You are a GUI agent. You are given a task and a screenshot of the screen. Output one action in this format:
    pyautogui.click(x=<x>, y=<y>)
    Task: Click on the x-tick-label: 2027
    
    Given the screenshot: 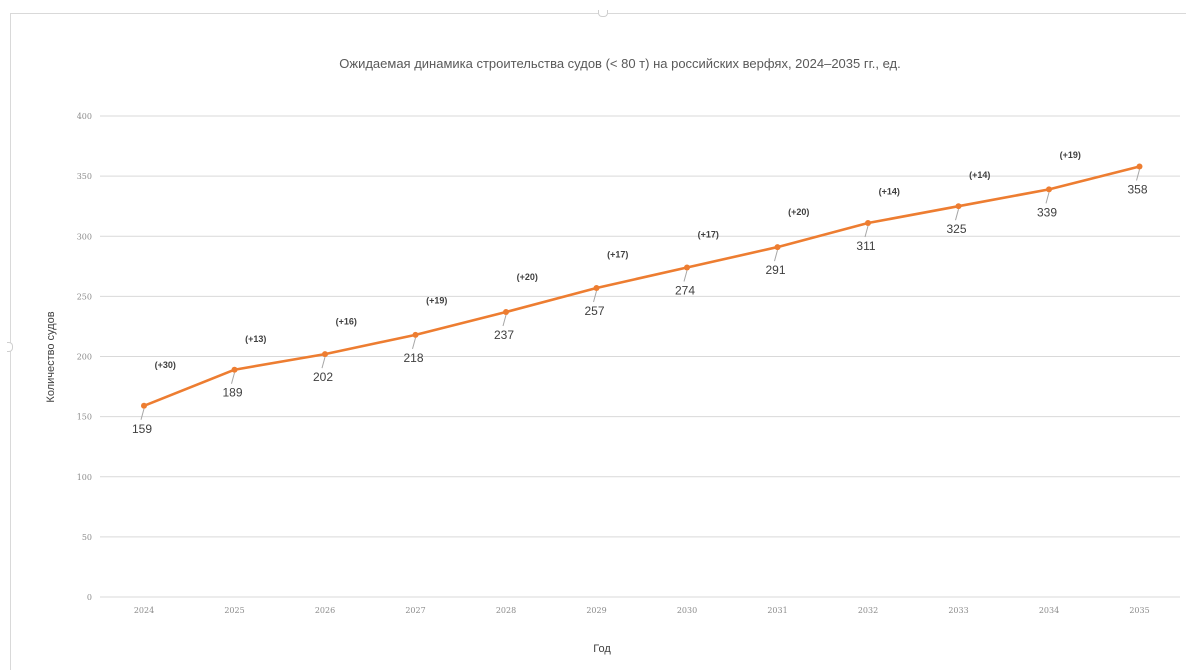 What is the action you would take?
    pyautogui.click(x=415, y=610)
    